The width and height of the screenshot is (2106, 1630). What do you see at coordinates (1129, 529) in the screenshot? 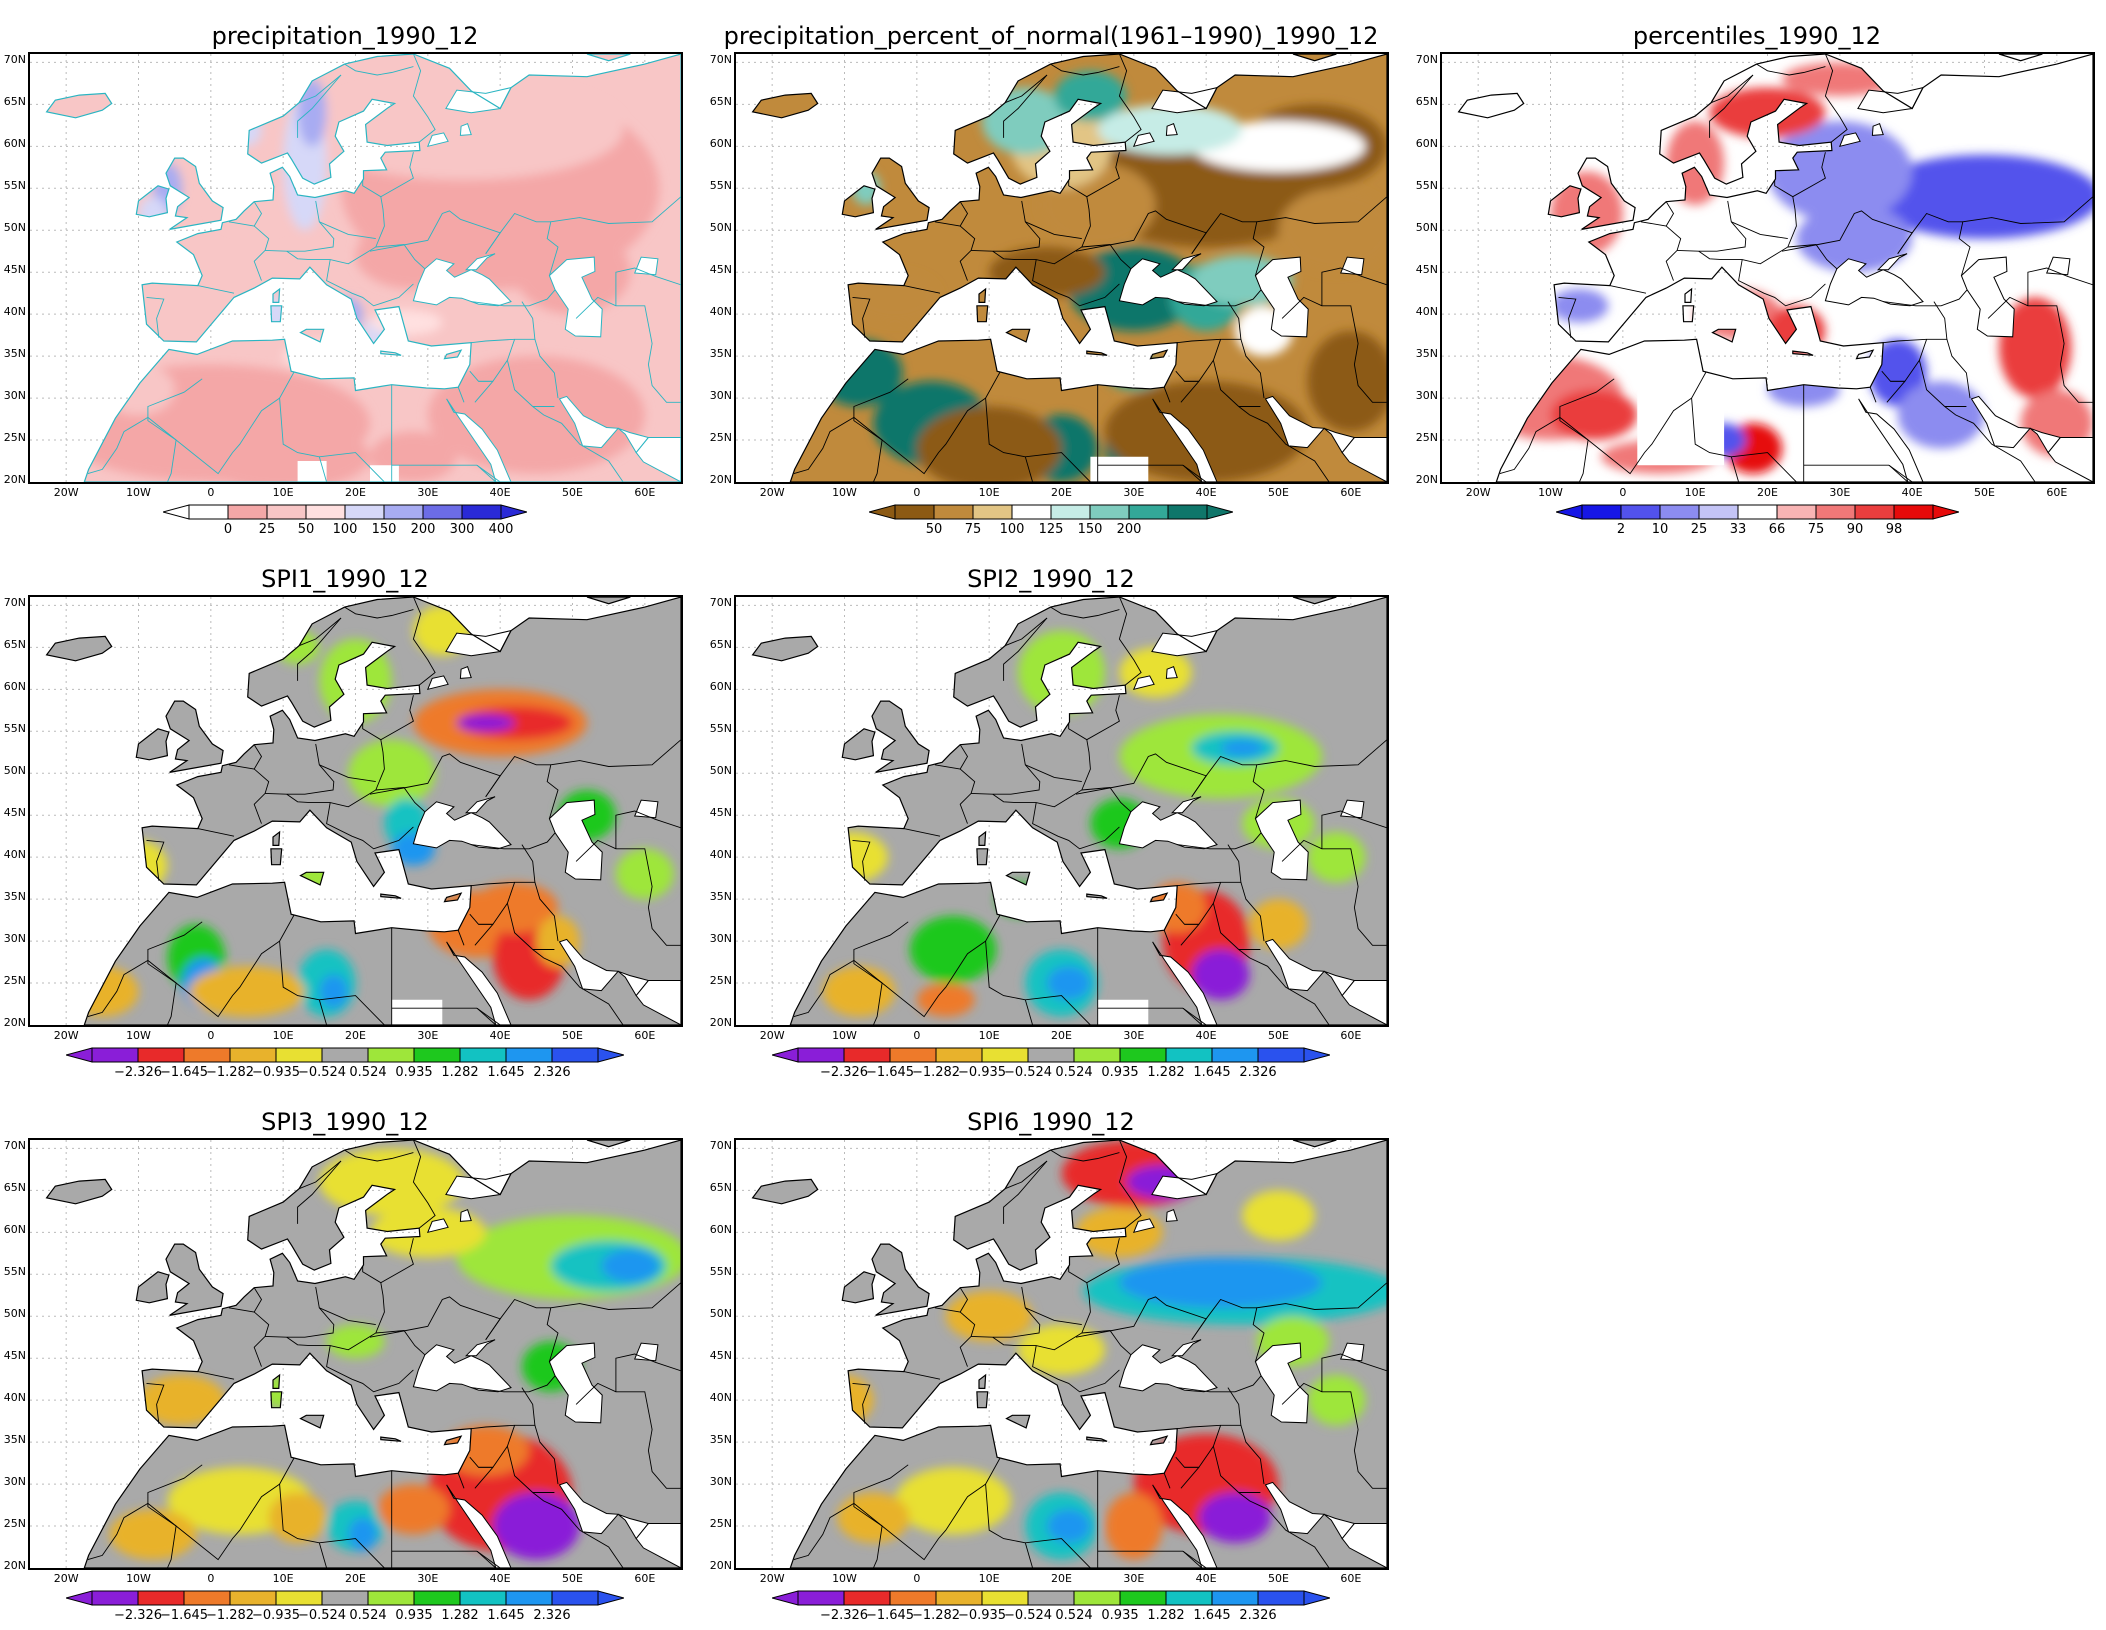
I see `colorbar-label: 200` at bounding box center [1129, 529].